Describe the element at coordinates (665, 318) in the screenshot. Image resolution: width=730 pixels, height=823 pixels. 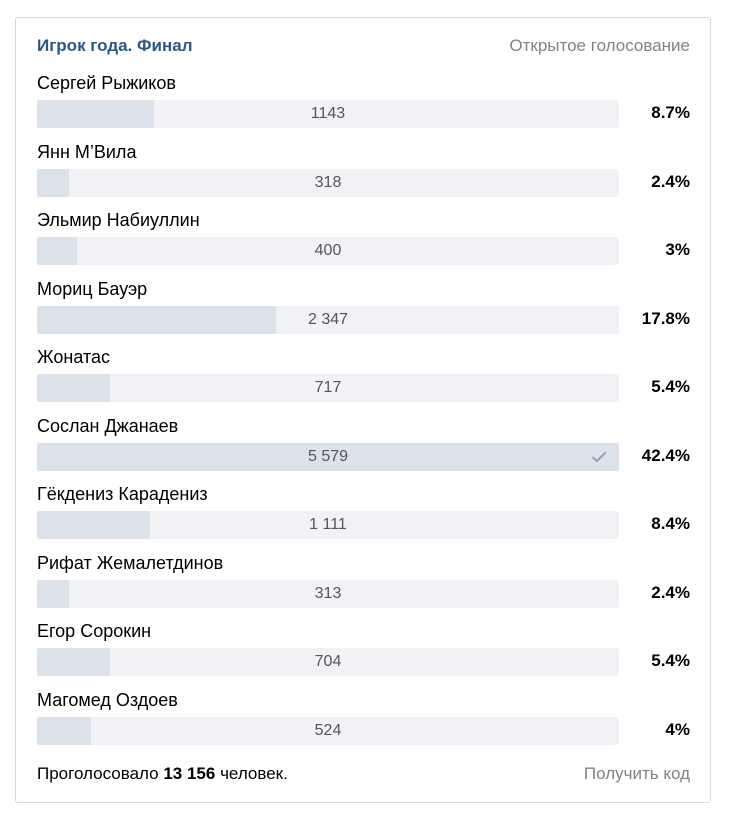
I see `option-percent: 17.8%` at that location.